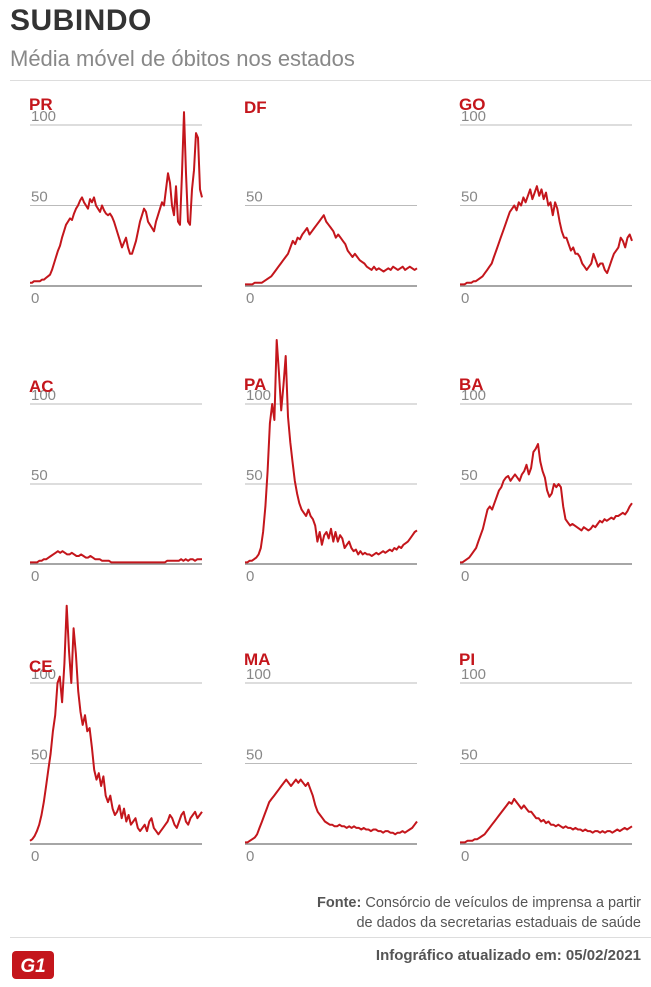  What do you see at coordinates (35, 856) in the screenshot?
I see `tick-label-ce-0: 0` at bounding box center [35, 856].